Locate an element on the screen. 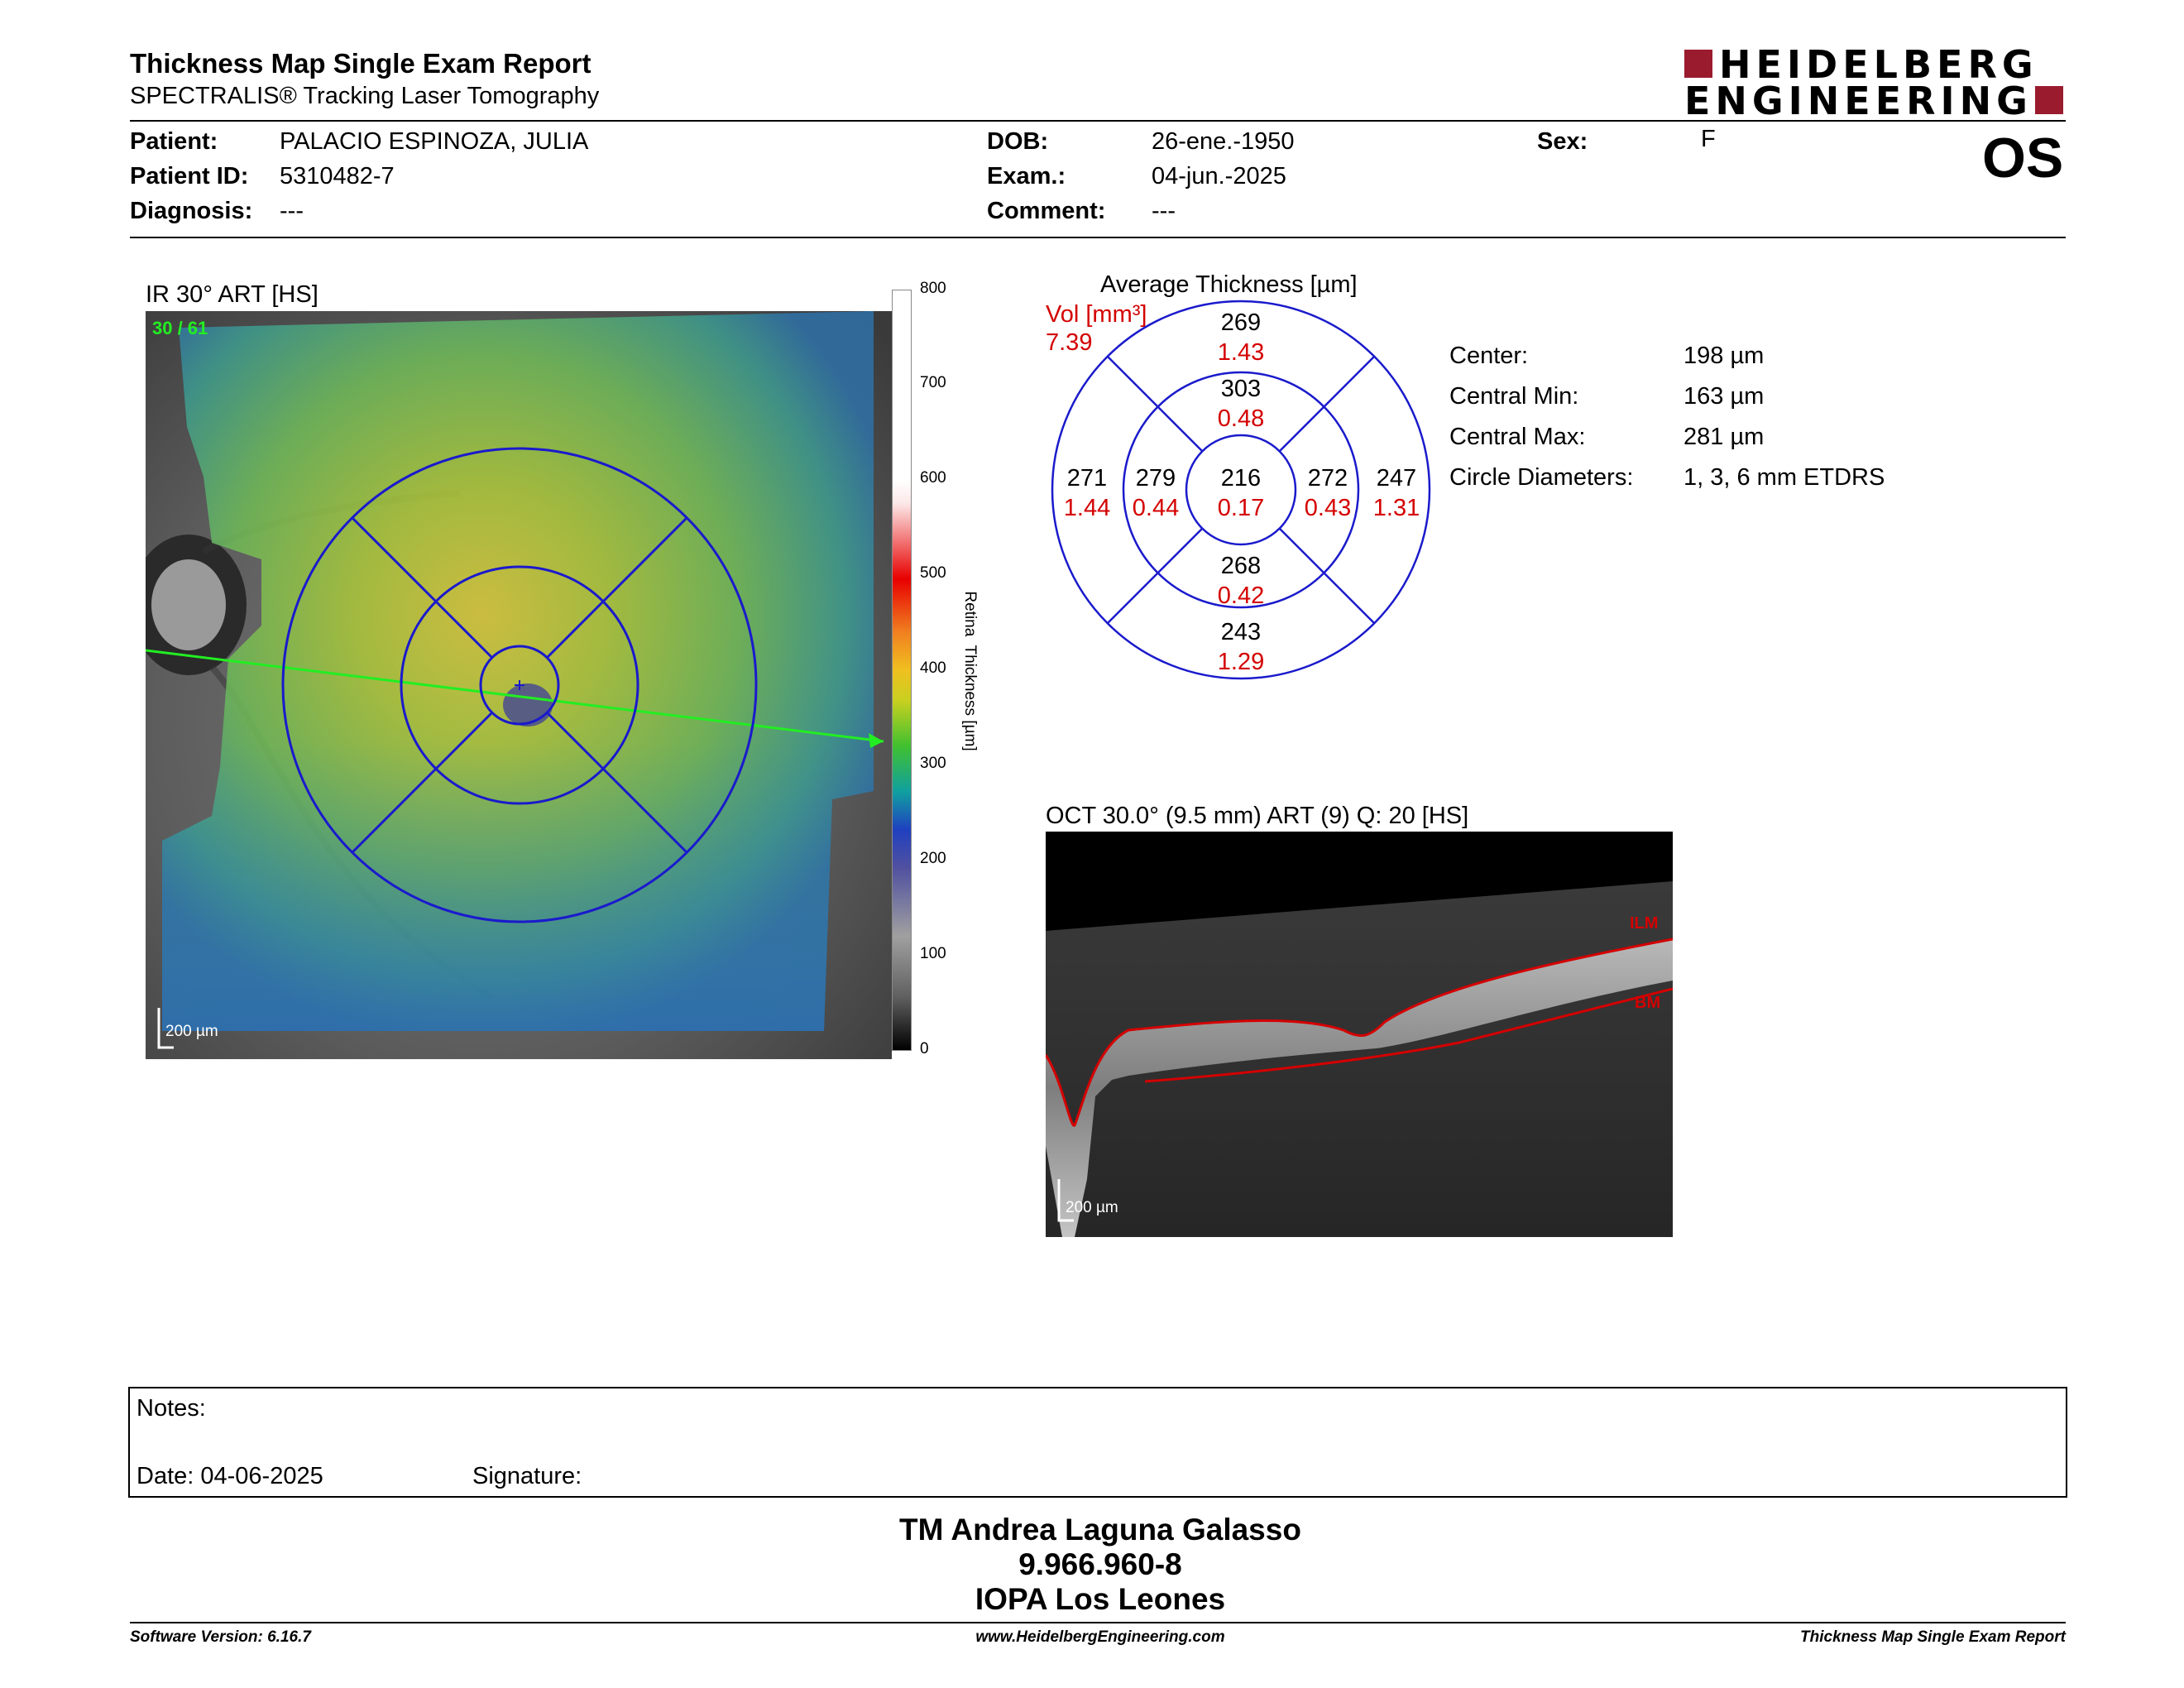 The height and width of the screenshot is (1688, 2184). signer-name: TM Andrea Laguna Galasso is located at coordinates (1100, 1530).